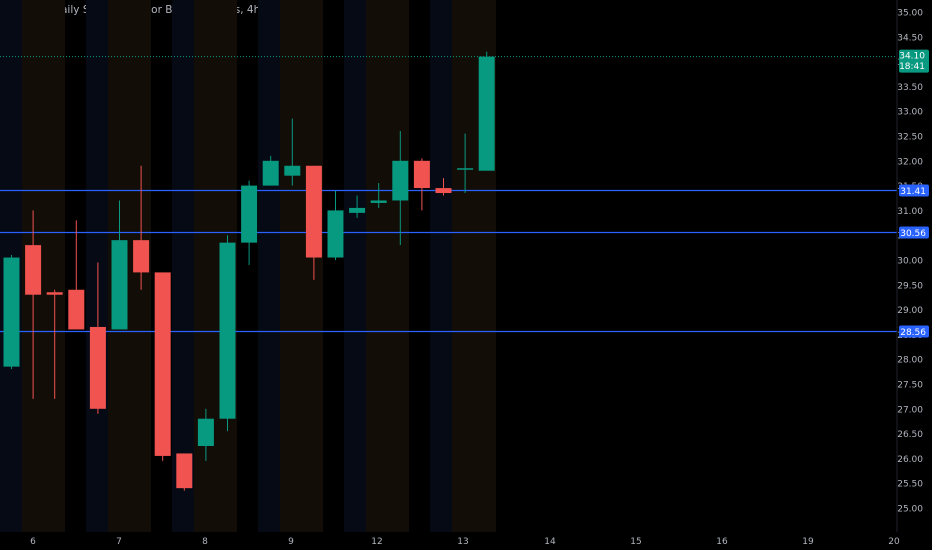  I want to click on y-tick-label: 26.00, so click(910, 460).